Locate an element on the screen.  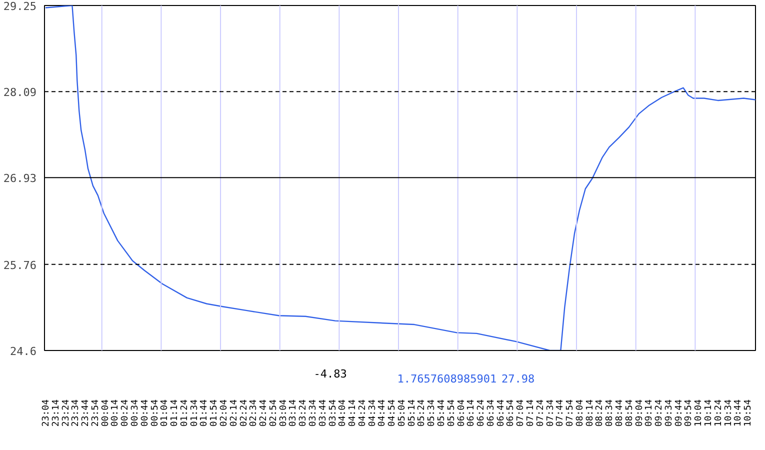
text: -4.83 is located at coordinates (330, 374).